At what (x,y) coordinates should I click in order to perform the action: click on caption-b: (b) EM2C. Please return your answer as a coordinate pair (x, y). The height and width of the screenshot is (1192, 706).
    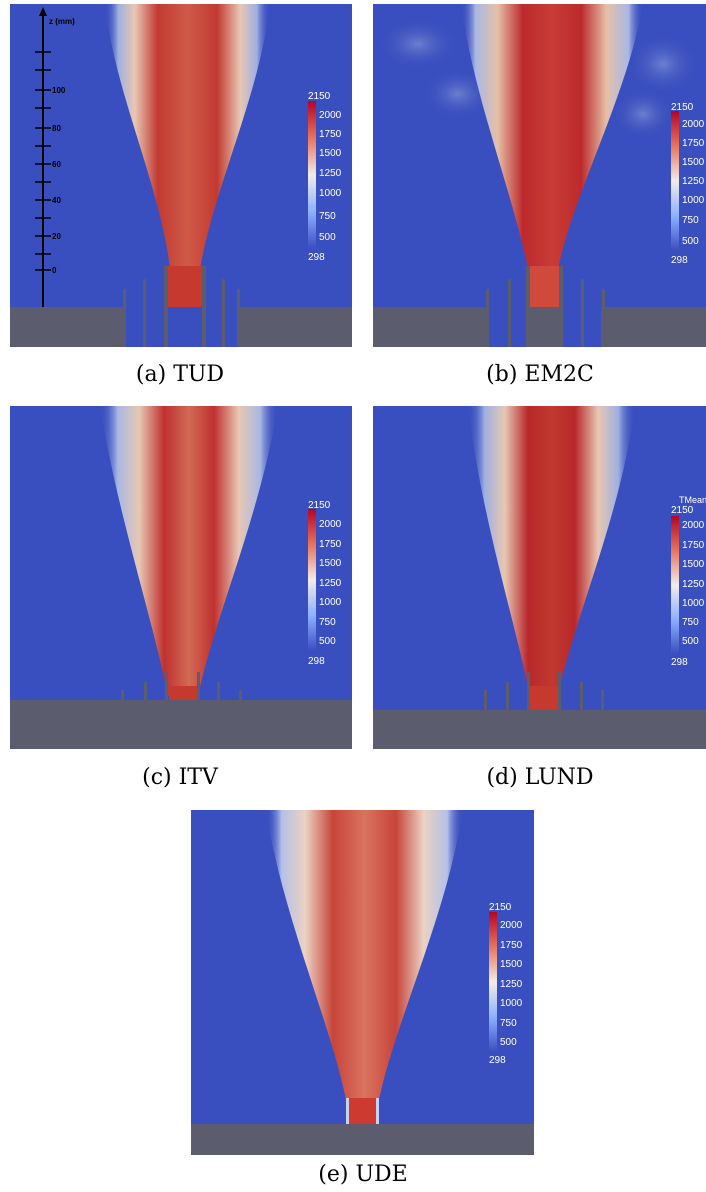
    Looking at the image, I should click on (540, 374).